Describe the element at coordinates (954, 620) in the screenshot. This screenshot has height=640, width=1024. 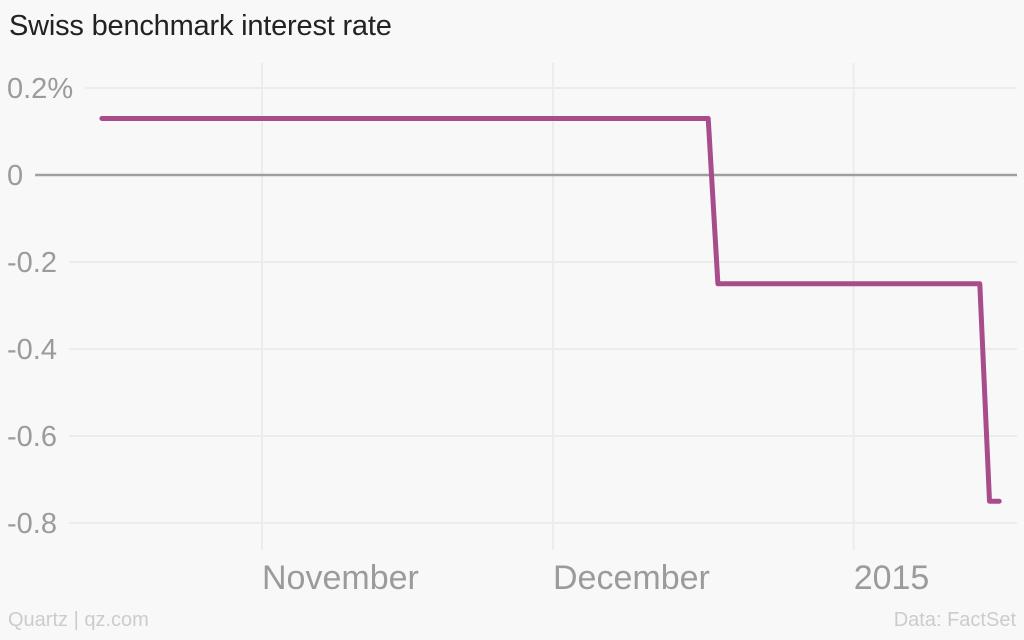
I see `attribution-right: Data: FactSet` at that location.